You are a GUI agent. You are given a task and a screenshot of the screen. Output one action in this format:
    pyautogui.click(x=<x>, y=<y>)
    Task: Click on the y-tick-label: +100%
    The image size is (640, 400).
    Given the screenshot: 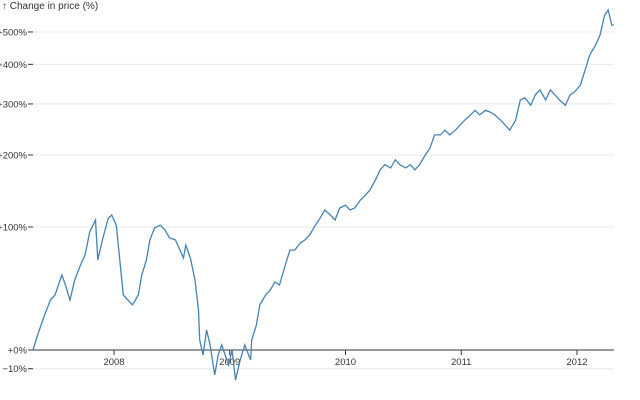 What is the action you would take?
    pyautogui.click(x=14, y=227)
    